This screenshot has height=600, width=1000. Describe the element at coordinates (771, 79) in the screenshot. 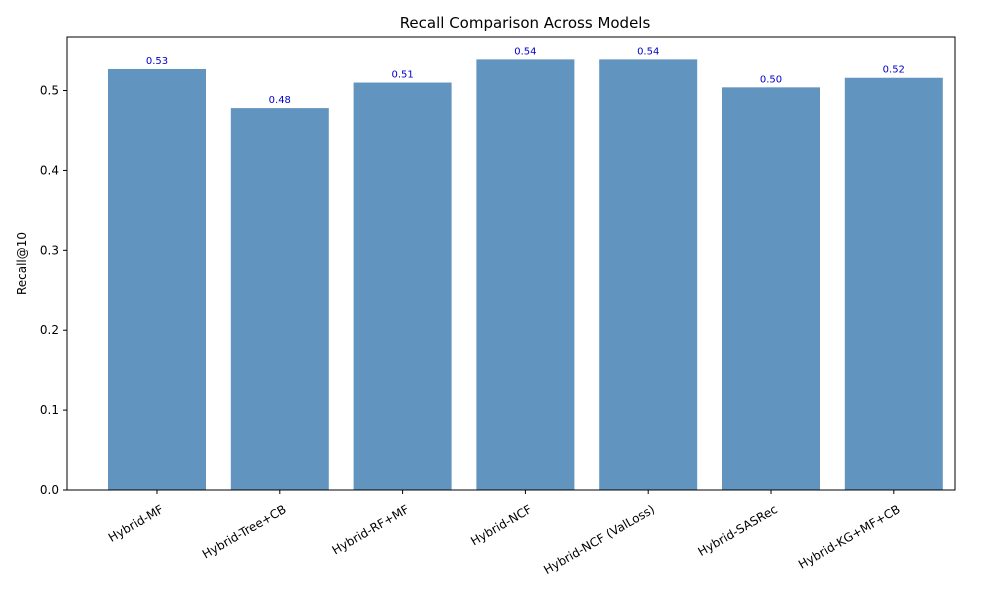

I see `bar-value-label-6: 0.50` at that location.